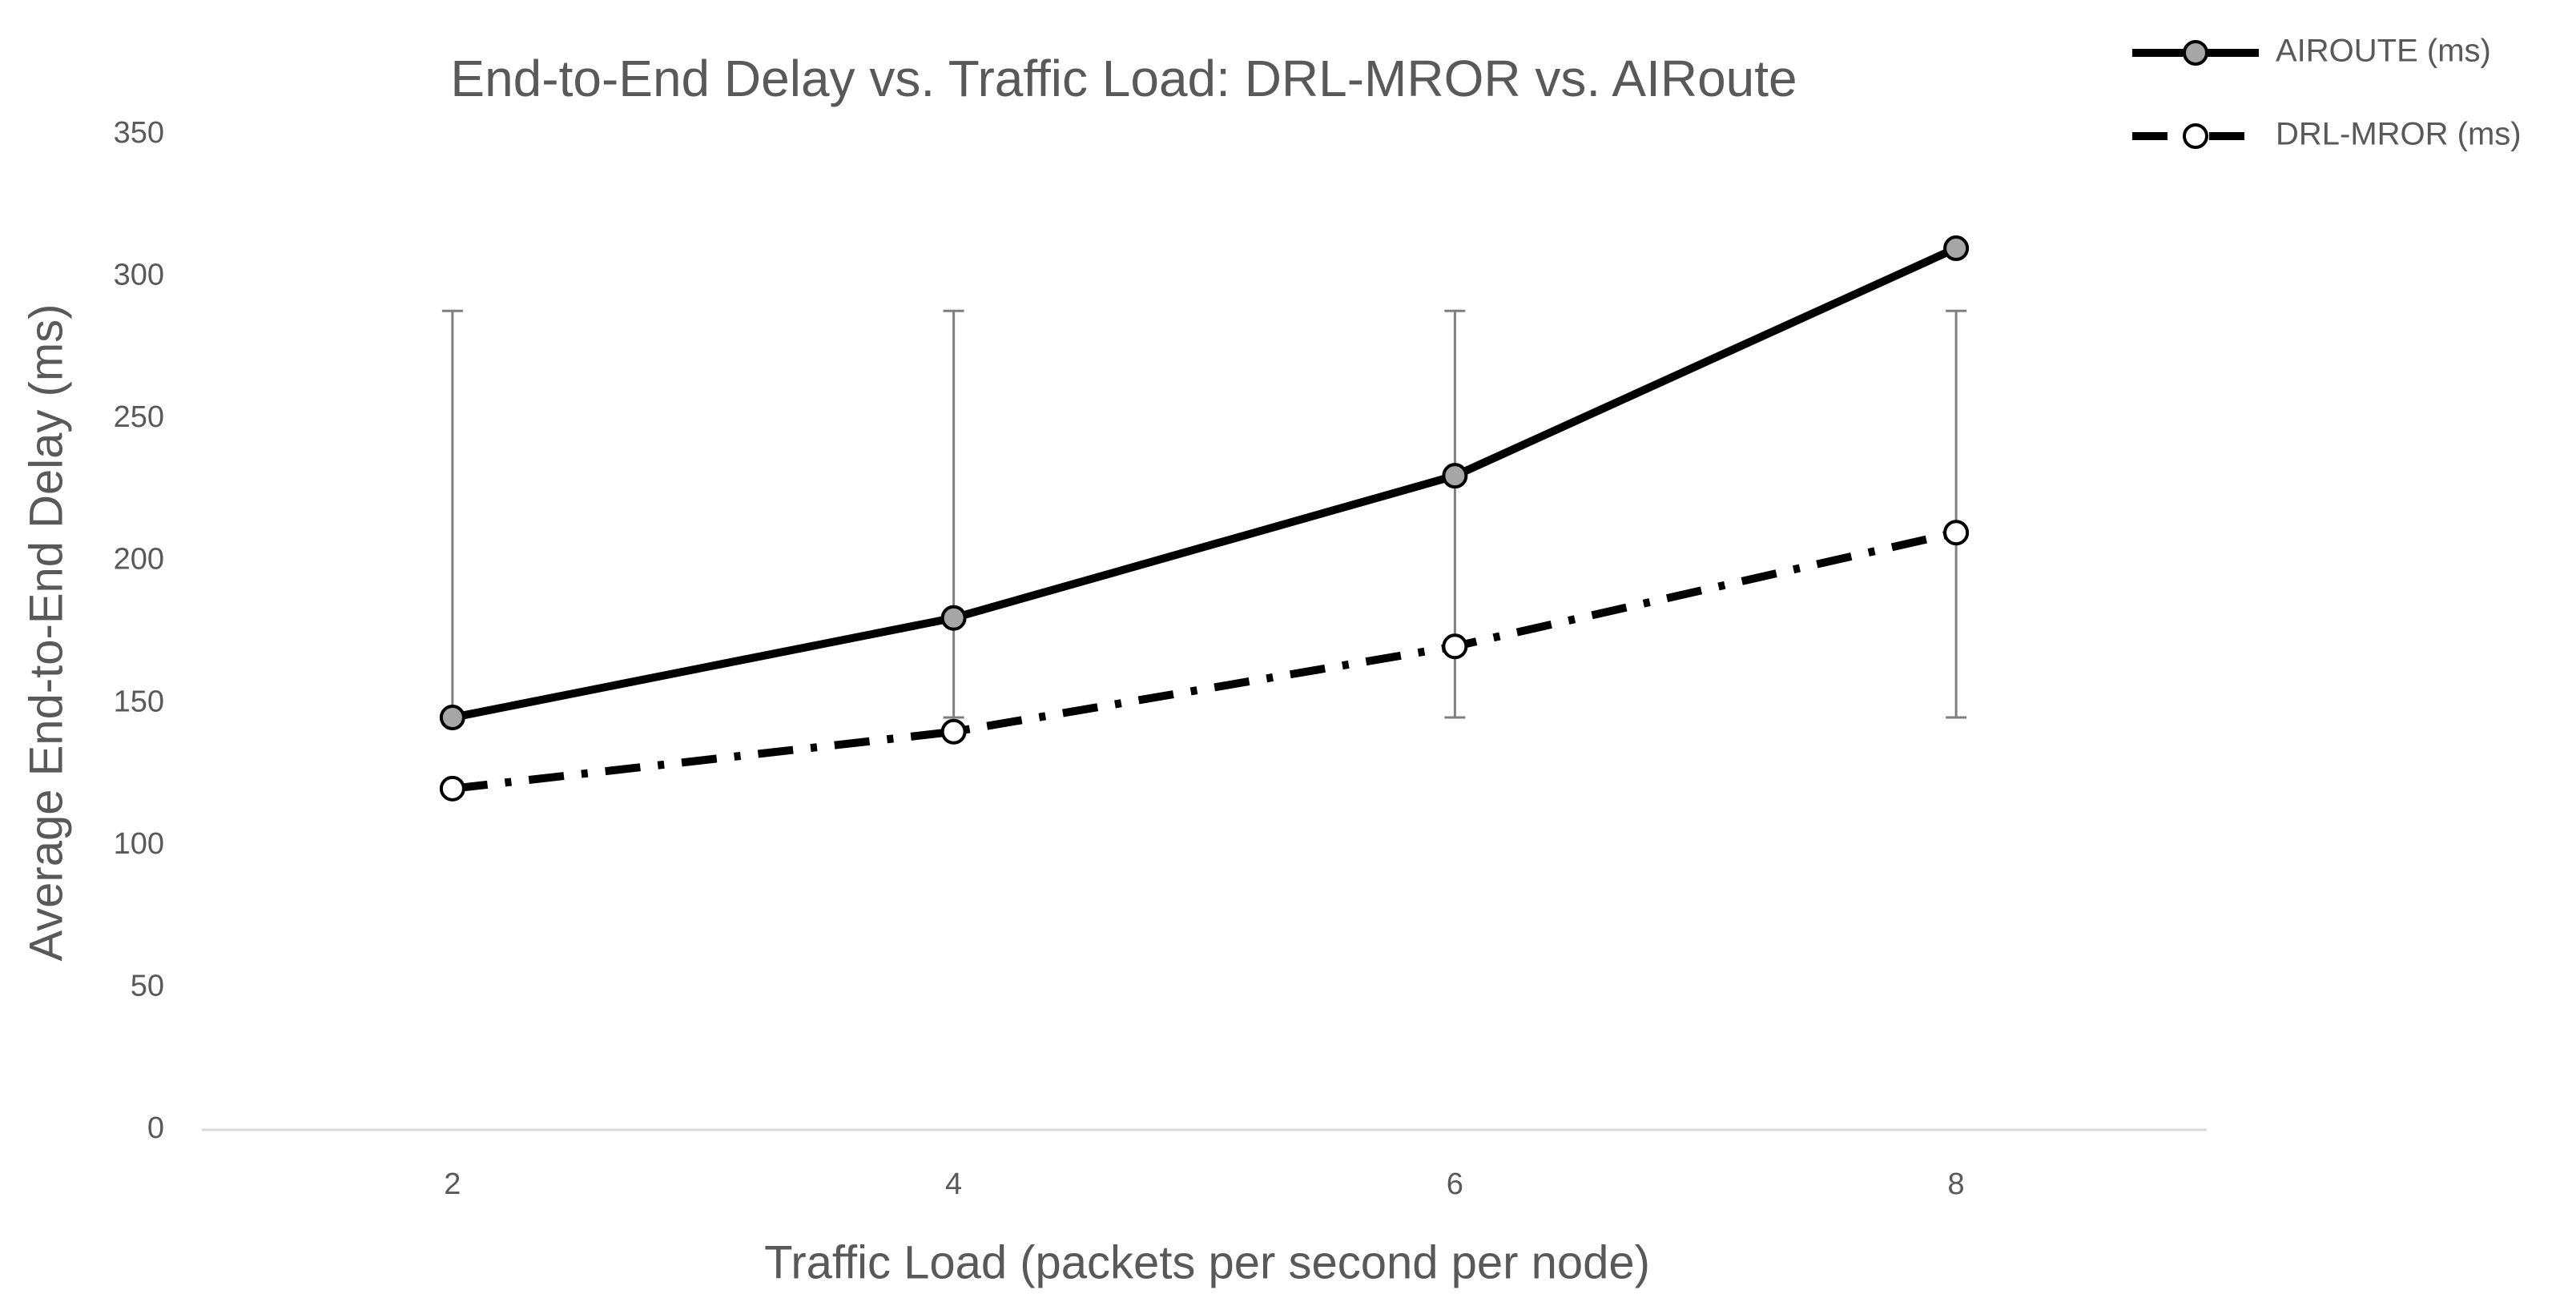 The width and height of the screenshot is (2576, 1314). Describe the element at coordinates (2399, 134) in the screenshot. I see `legend-label: DRL-MROR (ms)` at that location.